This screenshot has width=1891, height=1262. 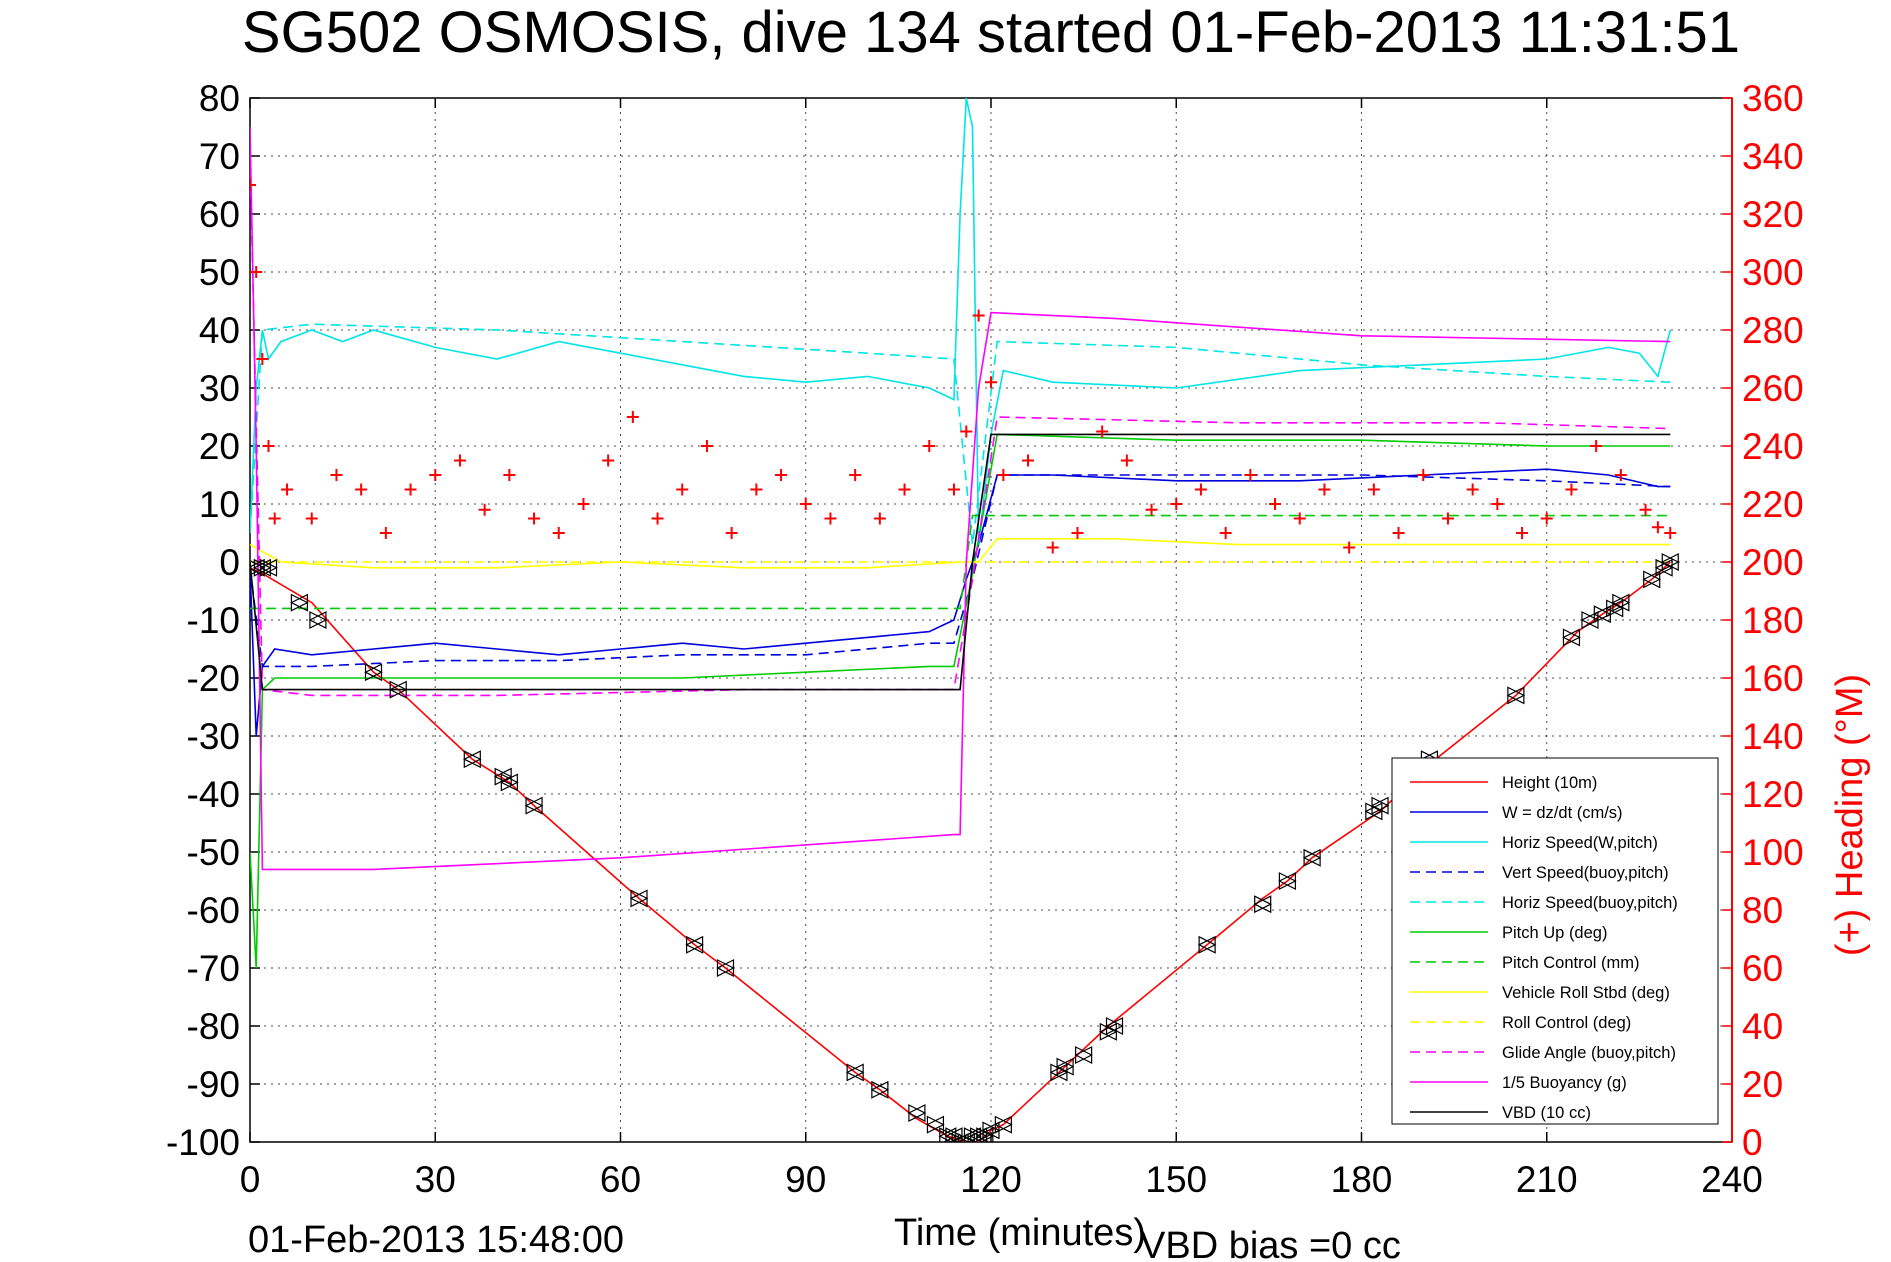 What do you see at coordinates (1585, 873) in the screenshot?
I see `legend-label: Vert Speed(buoy,pitch)` at bounding box center [1585, 873].